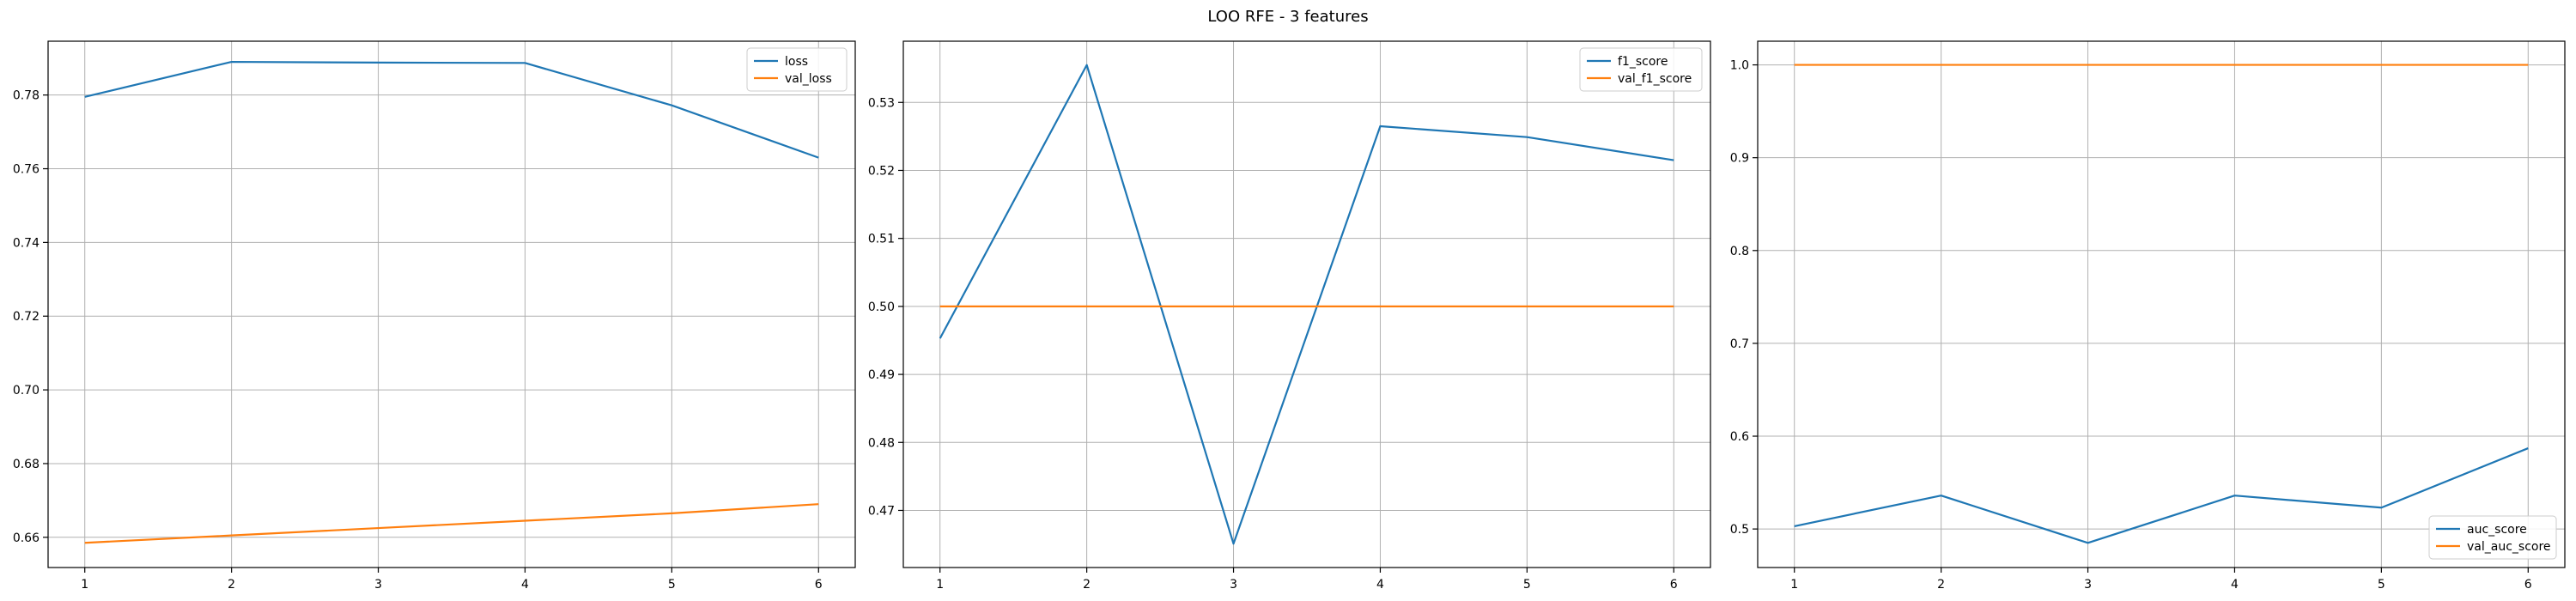  What do you see at coordinates (452, 109) in the screenshot?
I see `series-line-loss` at bounding box center [452, 109].